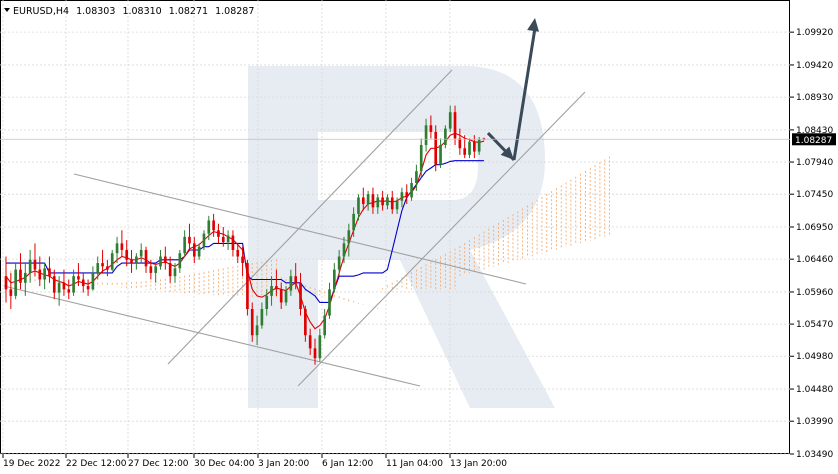  Describe the element at coordinates (814, 66) in the screenshot. I see `y-tick-label: 1.09420` at that location.